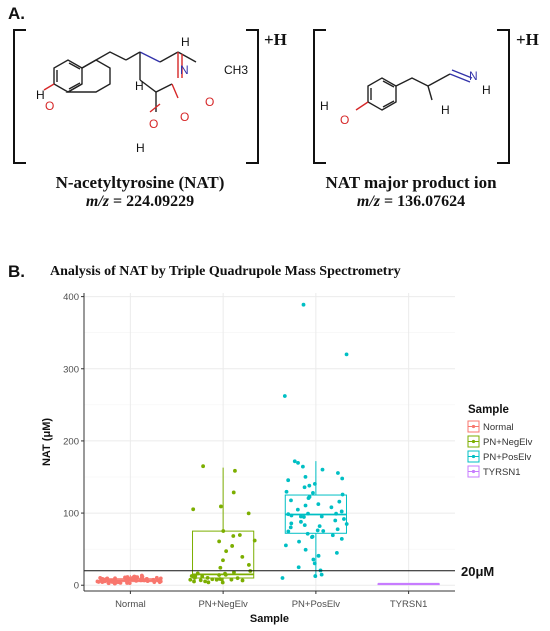 The height and width of the screenshot is (631, 550). Describe the element at coordinates (408, 604) in the screenshot. I see `x-tick-label: TYRSN1` at that location.